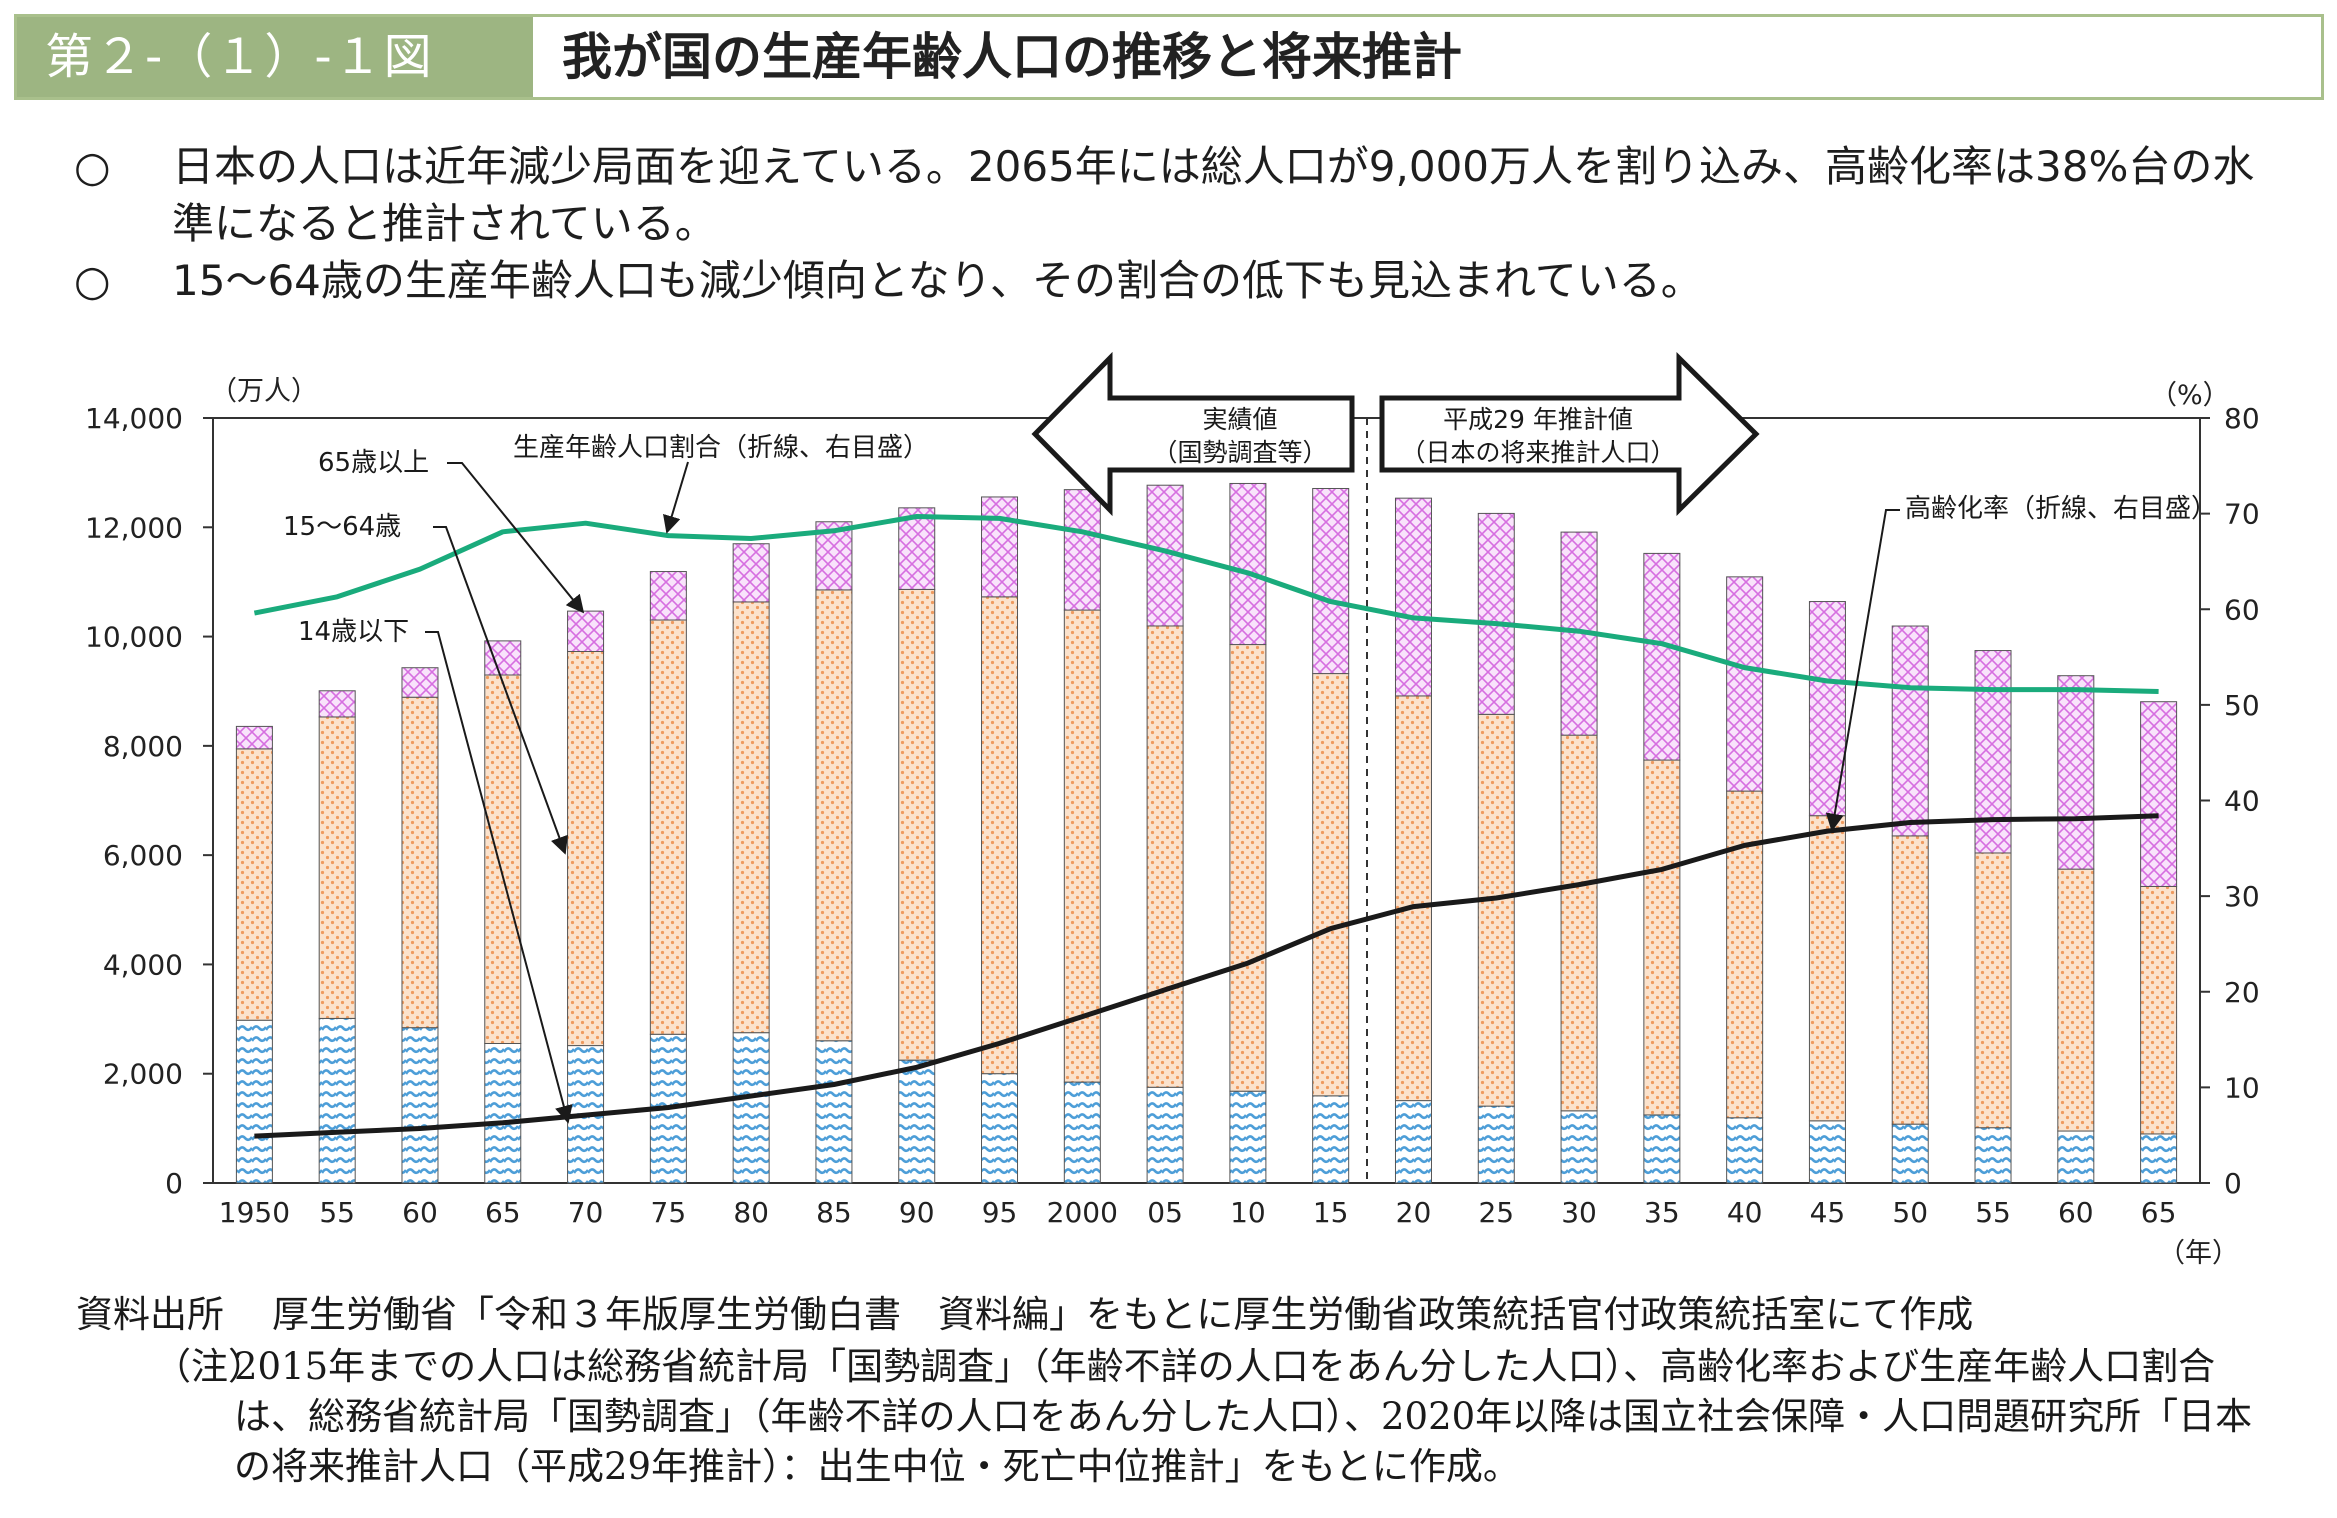 This screenshot has height=1518, width=2337. I want to click on figure-number: 第２-（１）-１図, so click(275, 57).